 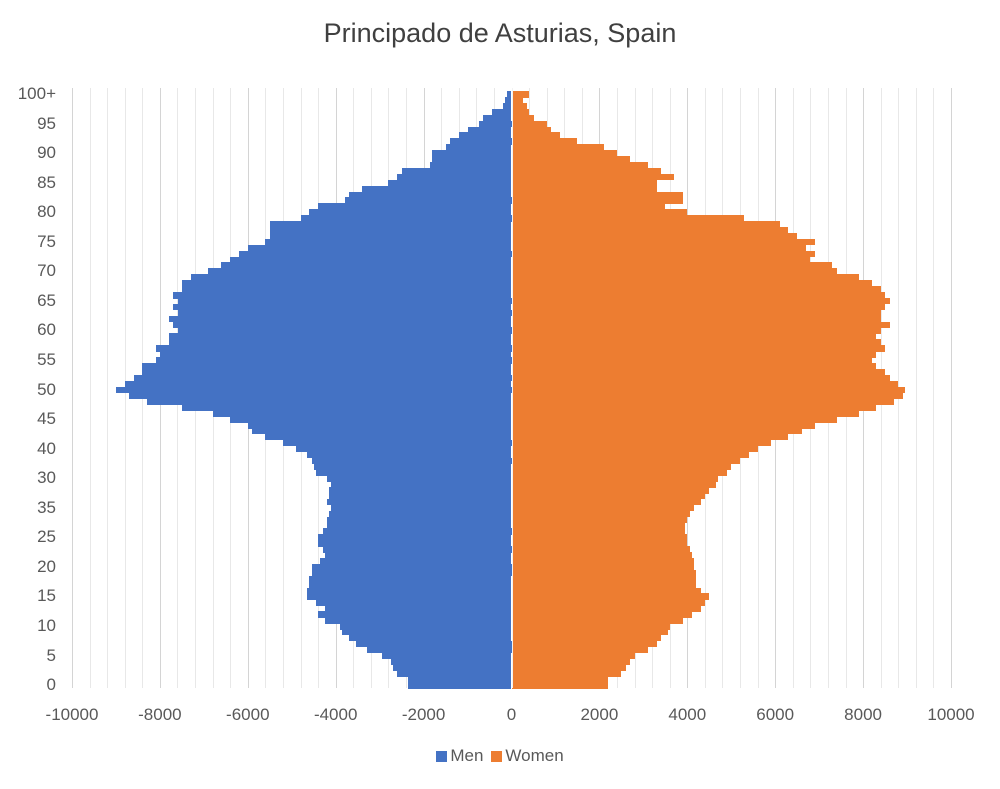 What do you see at coordinates (534, 755) in the screenshot?
I see `legend-label-women: Women` at bounding box center [534, 755].